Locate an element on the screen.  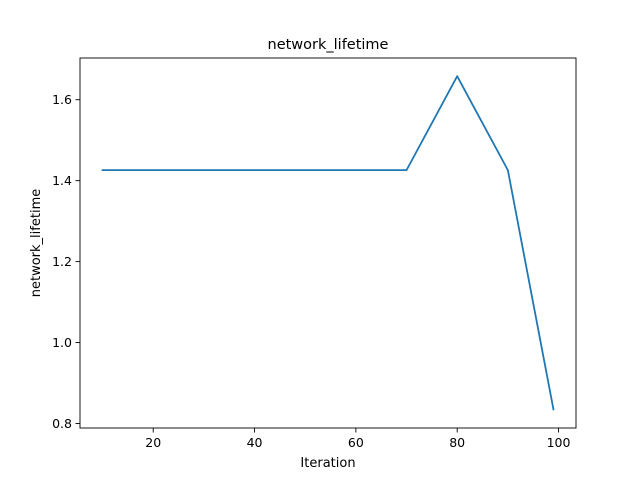
y-axis-label: network_lifetime is located at coordinates (36, 243).